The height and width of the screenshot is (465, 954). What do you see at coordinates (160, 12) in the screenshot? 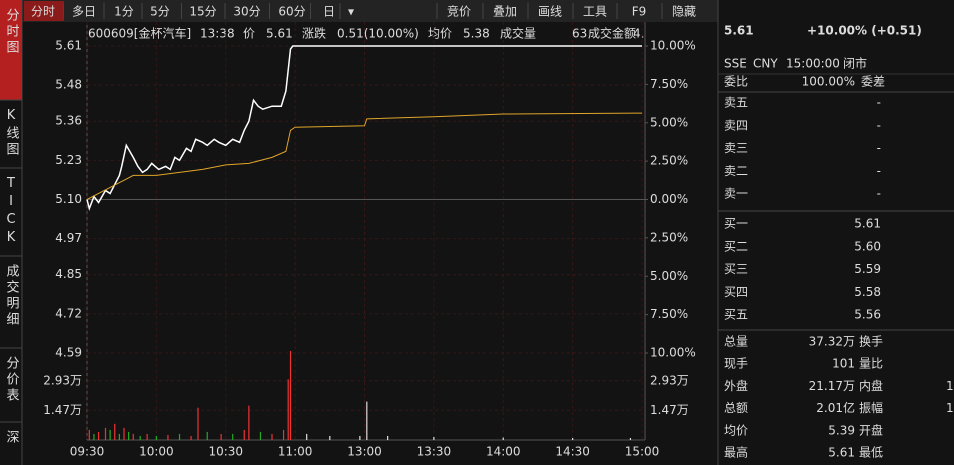
I see `period-tab: 5分` at bounding box center [160, 12].